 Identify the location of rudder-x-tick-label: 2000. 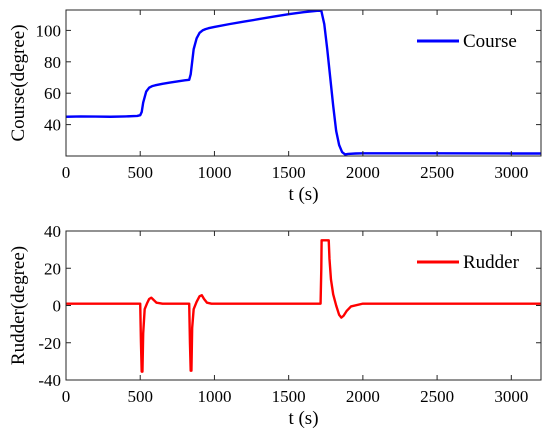
(363, 396).